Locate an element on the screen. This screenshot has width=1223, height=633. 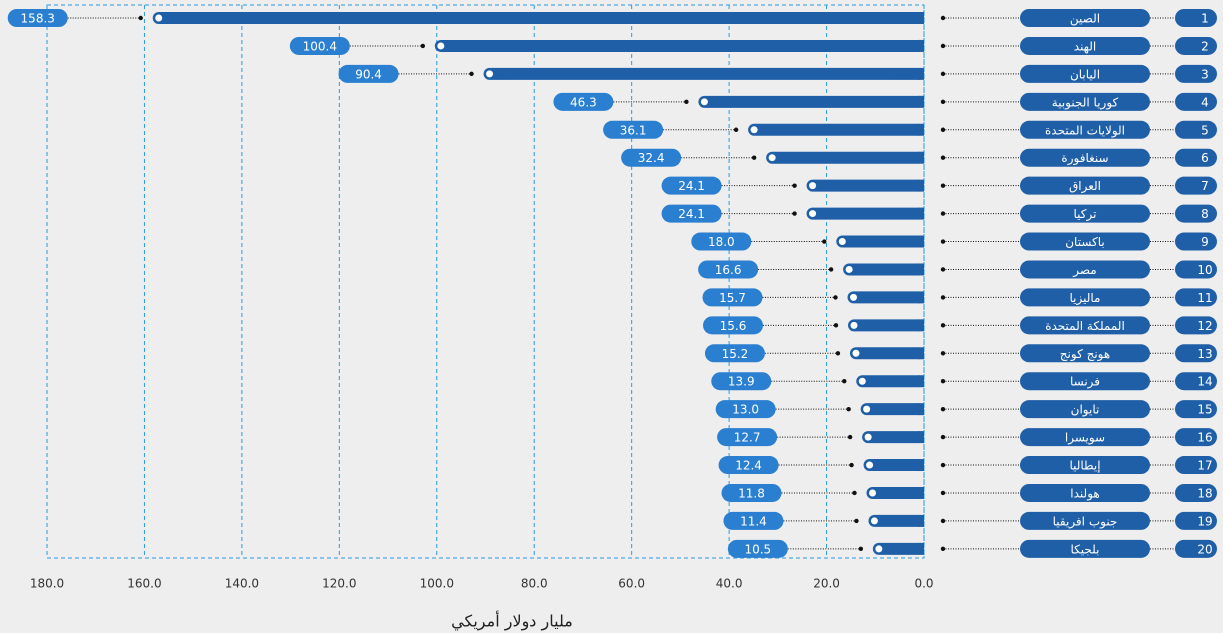
rank-label: 17 is located at coordinates (1204, 466).